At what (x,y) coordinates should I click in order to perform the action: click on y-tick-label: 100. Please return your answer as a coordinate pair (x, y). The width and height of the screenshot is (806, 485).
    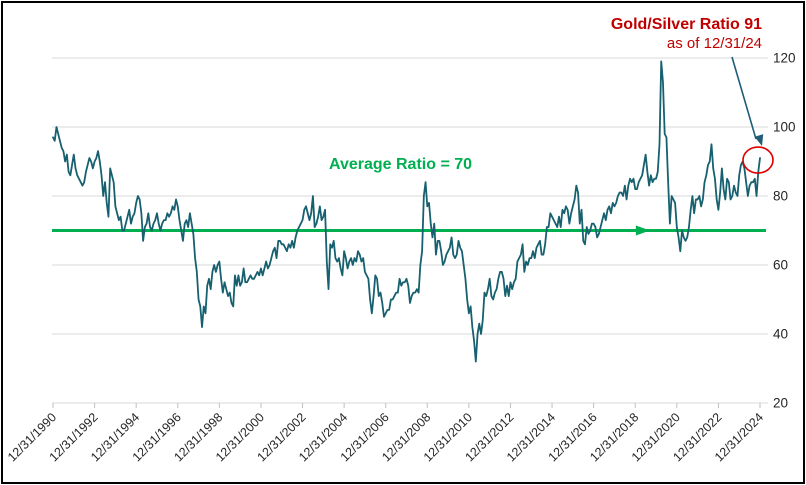
    Looking at the image, I should click on (784, 127).